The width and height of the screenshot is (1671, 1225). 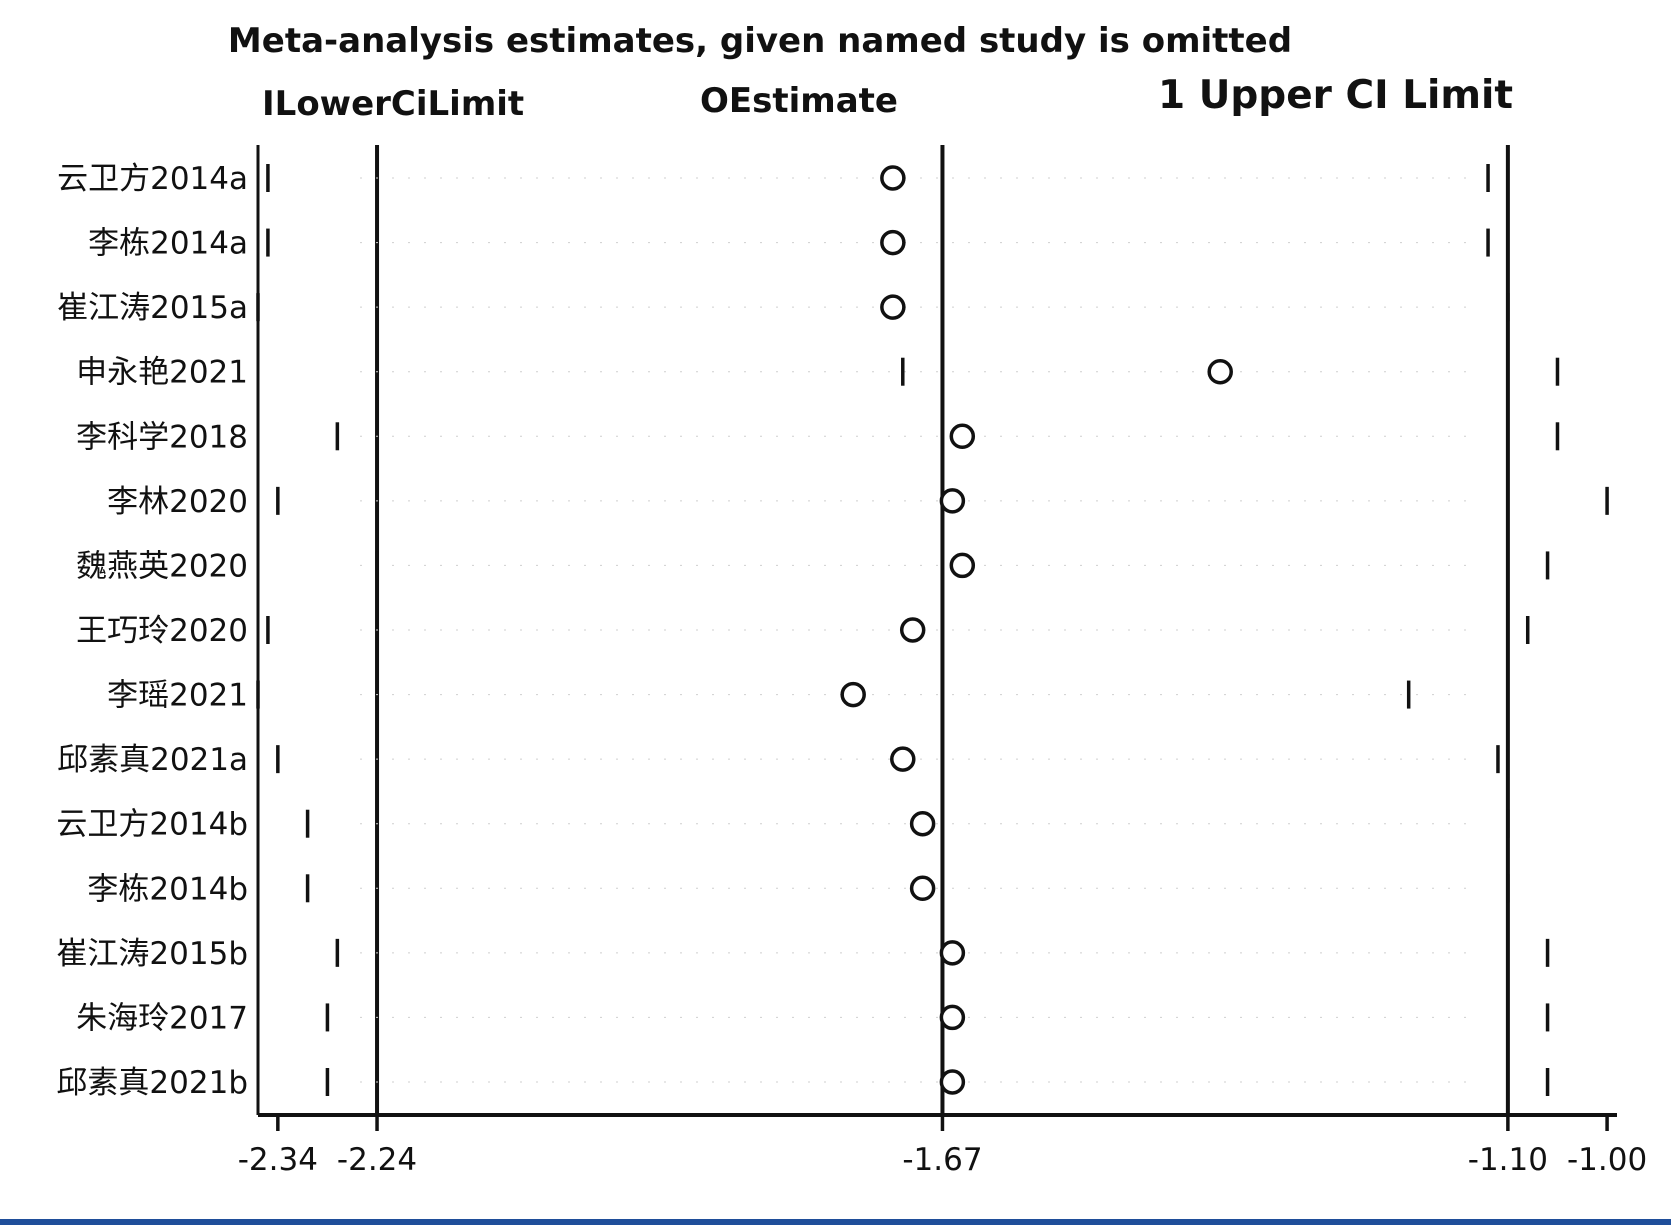 I want to click on study-label: 王巧玲2020, so click(x=162, y=631).